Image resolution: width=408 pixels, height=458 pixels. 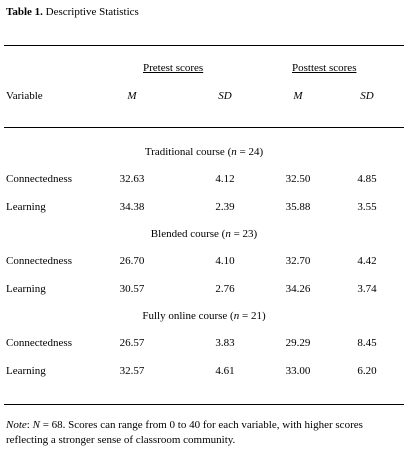 What do you see at coordinates (24, 12) in the screenshot?
I see `table-label: Table 1.` at bounding box center [24, 12].